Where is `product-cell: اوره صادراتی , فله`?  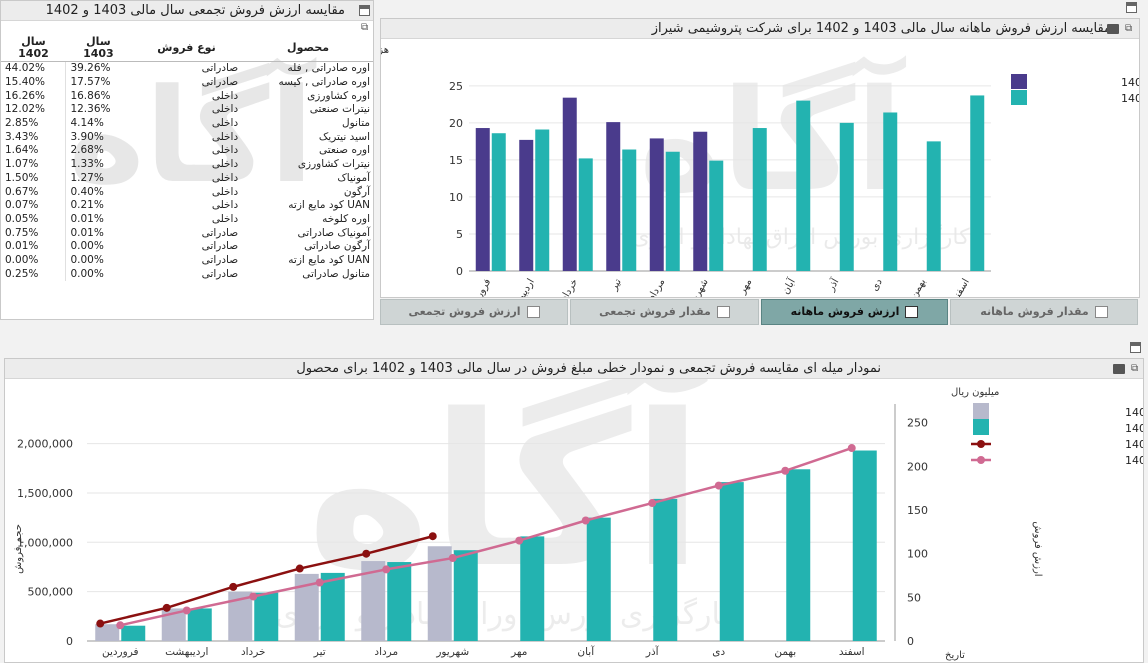
product-cell: اوره صادراتی , فله is located at coordinates (329, 68).